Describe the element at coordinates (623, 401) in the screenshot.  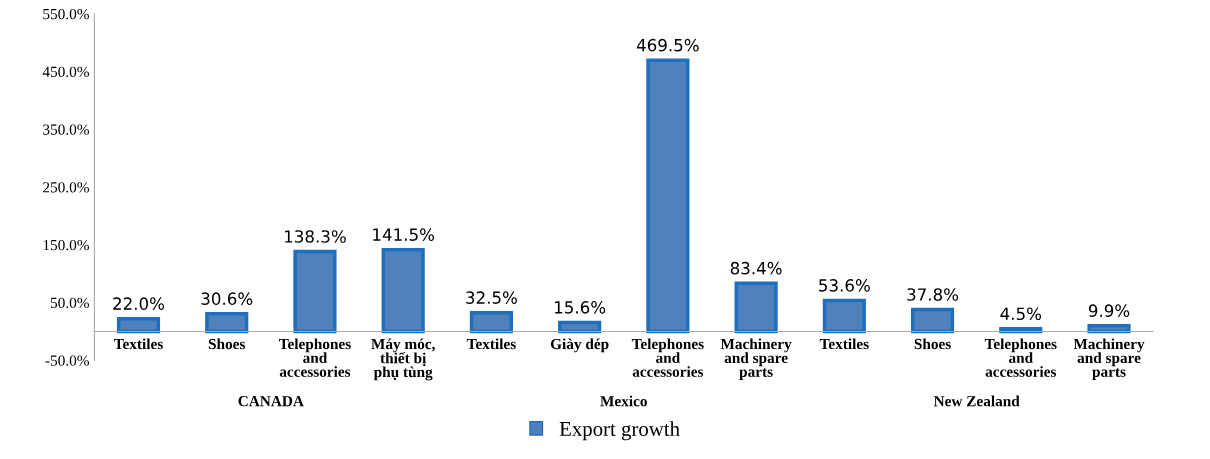
I see `text: Mexico` at that location.